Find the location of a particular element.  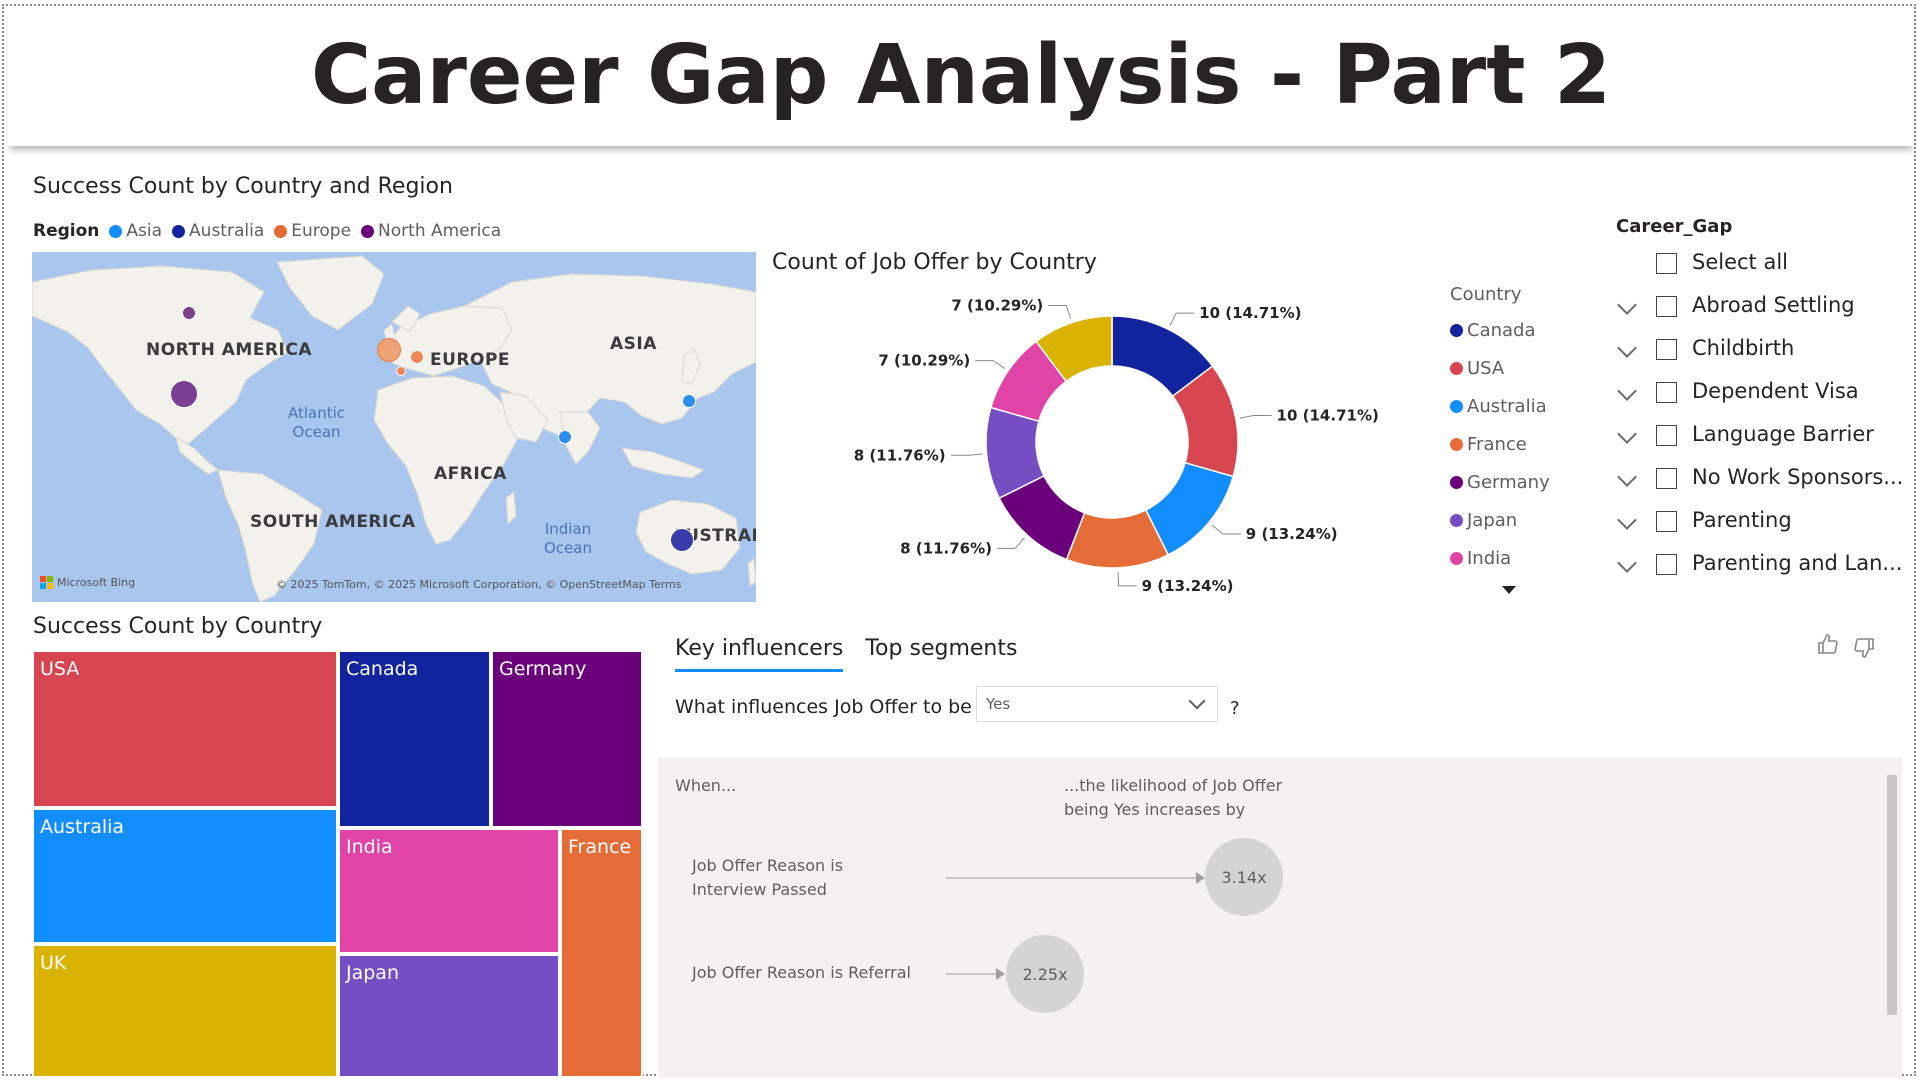

treemap-visual-title: Success Count by Country is located at coordinates (178, 626).